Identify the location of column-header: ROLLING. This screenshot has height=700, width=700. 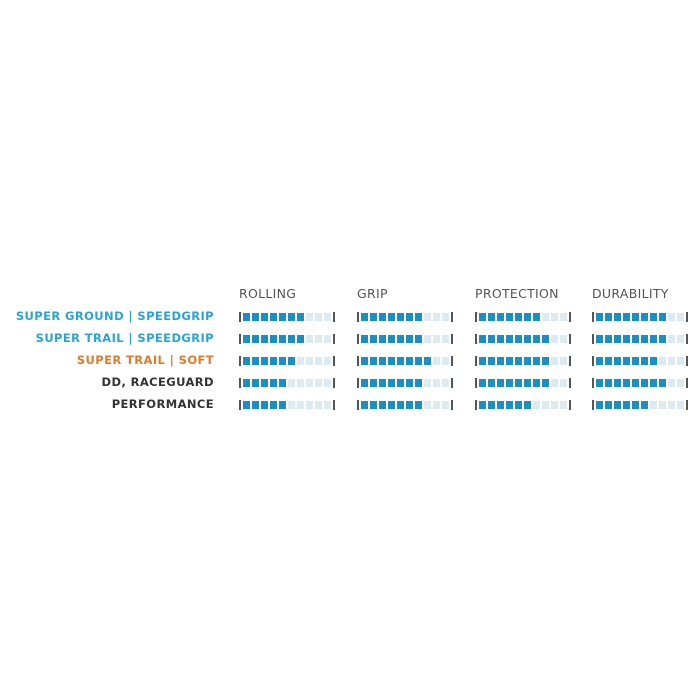
(268, 293).